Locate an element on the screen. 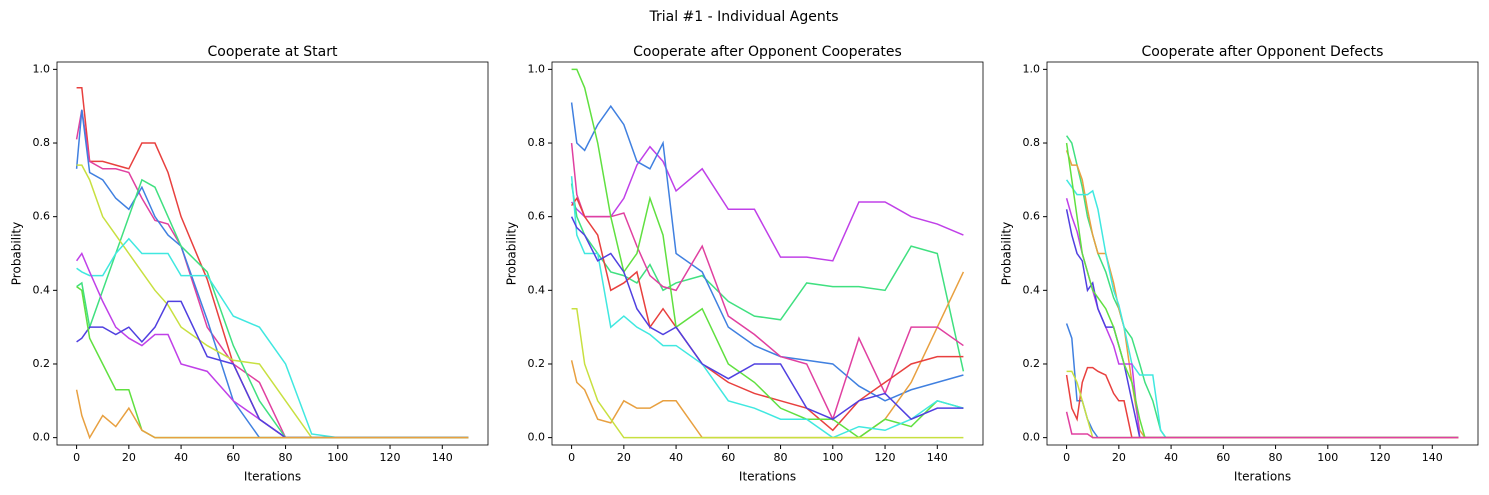  subplot-title: Cooperate after Opponent Defects is located at coordinates (1263, 52).